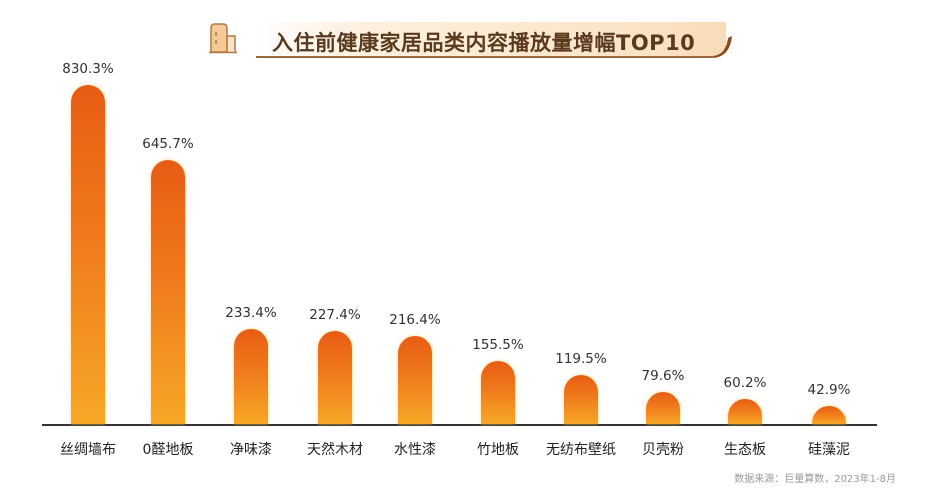  Describe the element at coordinates (415, 450) in the screenshot. I see `category-label: 水性漆` at that location.